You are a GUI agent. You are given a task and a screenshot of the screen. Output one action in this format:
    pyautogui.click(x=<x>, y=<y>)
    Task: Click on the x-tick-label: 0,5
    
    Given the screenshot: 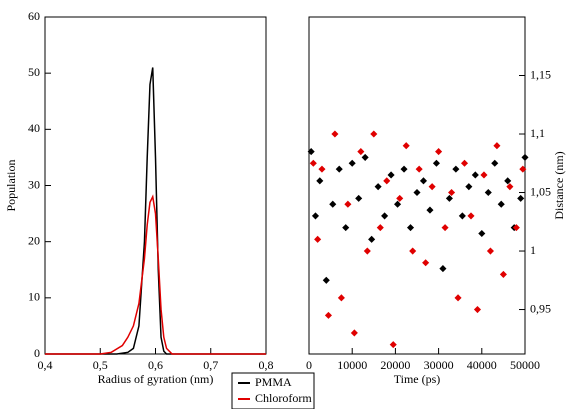 What is the action you would take?
    pyautogui.click(x=100, y=365)
    